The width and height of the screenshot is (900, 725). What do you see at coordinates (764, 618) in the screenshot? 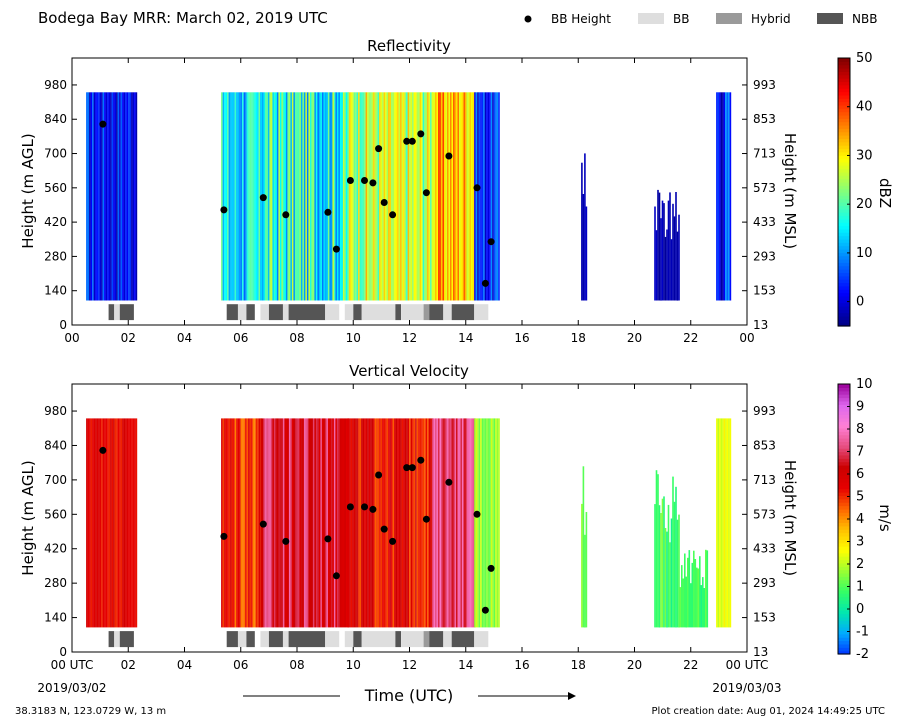
I see `y-tick-label-right: 153` at bounding box center [764, 618].